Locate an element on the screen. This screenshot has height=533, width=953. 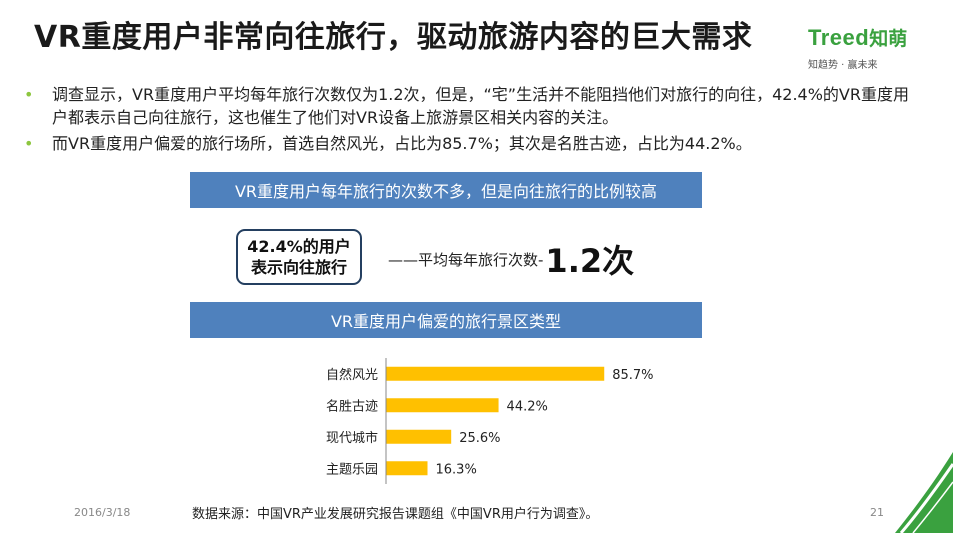
callout-line-1: 42.4%的用户 is located at coordinates (299, 246).